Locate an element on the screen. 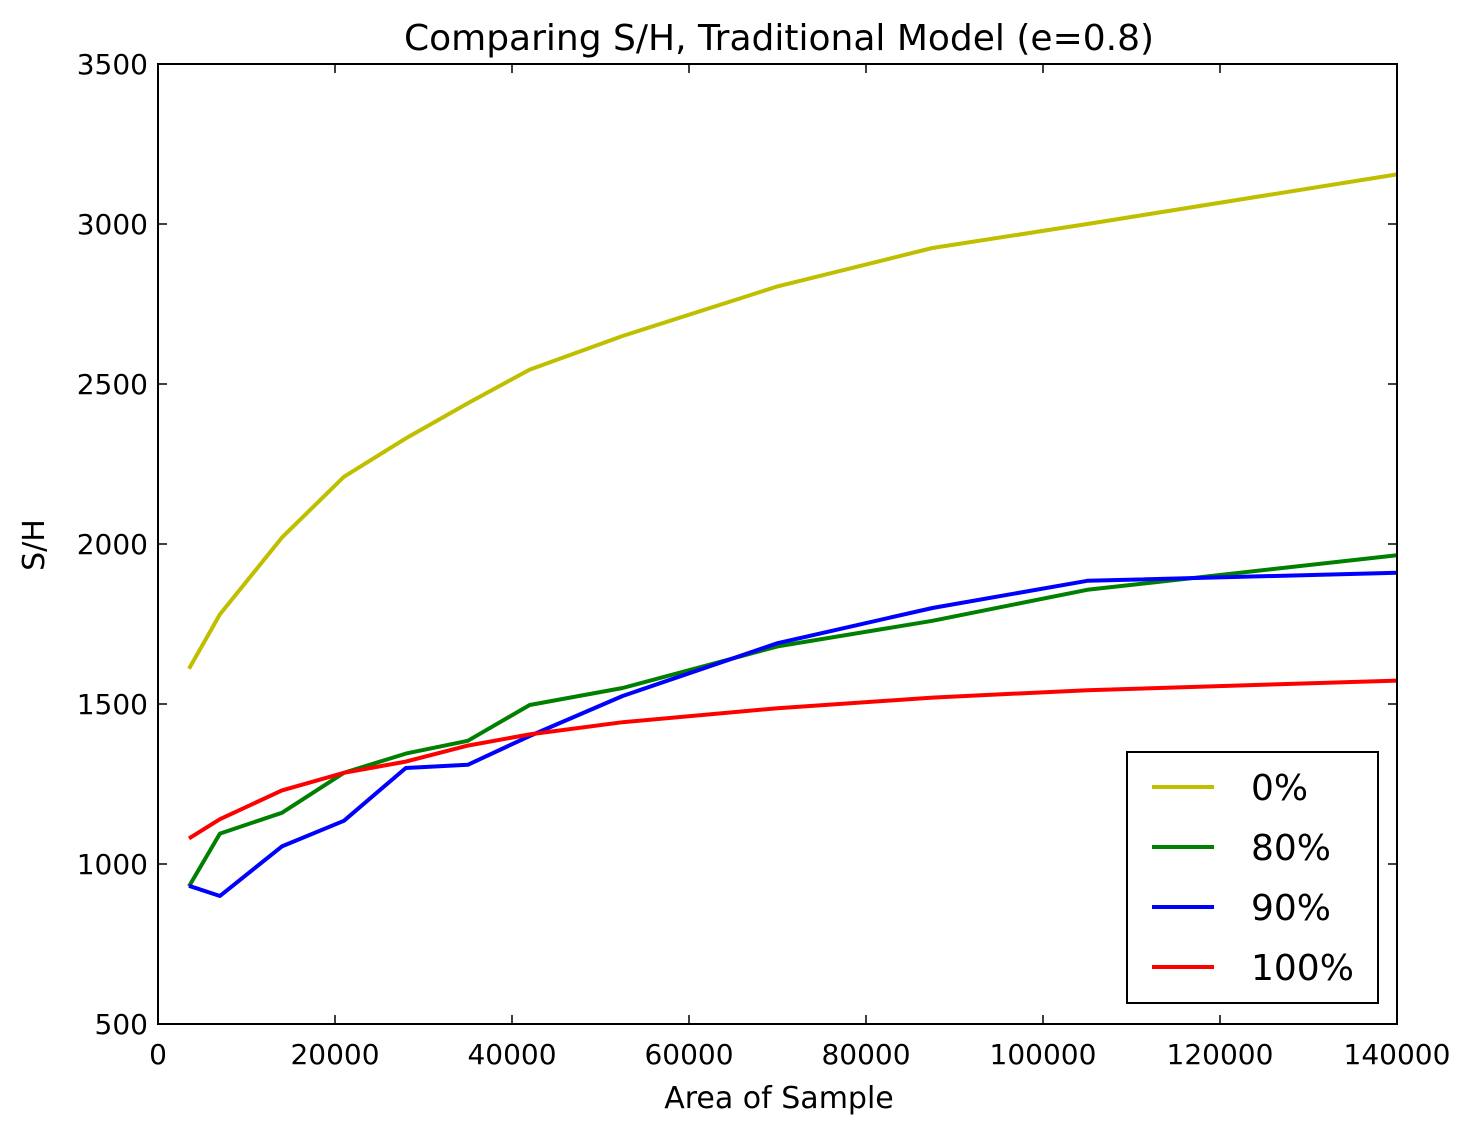 This screenshot has height=1135, width=1479. x-tick-label: 20000 is located at coordinates (334, 1054).